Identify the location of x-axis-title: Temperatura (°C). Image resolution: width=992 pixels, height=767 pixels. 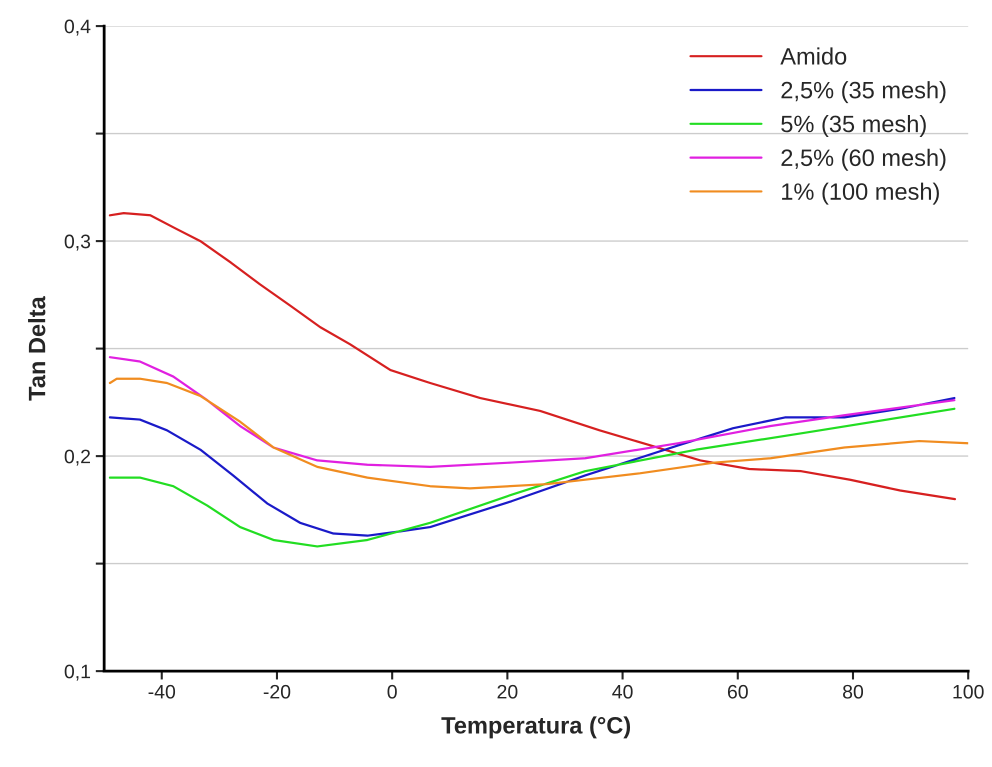
(535, 727).